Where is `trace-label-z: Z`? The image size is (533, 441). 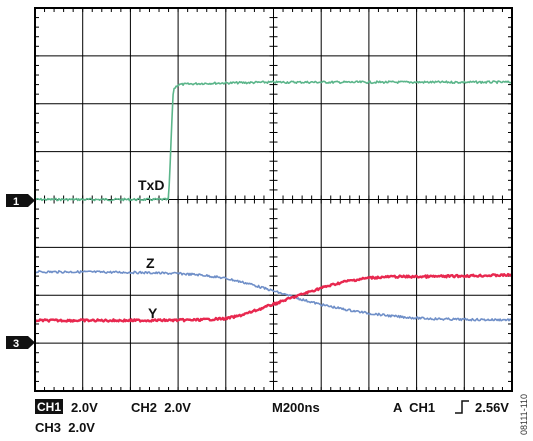
trace-label-z: Z is located at coordinates (150, 263).